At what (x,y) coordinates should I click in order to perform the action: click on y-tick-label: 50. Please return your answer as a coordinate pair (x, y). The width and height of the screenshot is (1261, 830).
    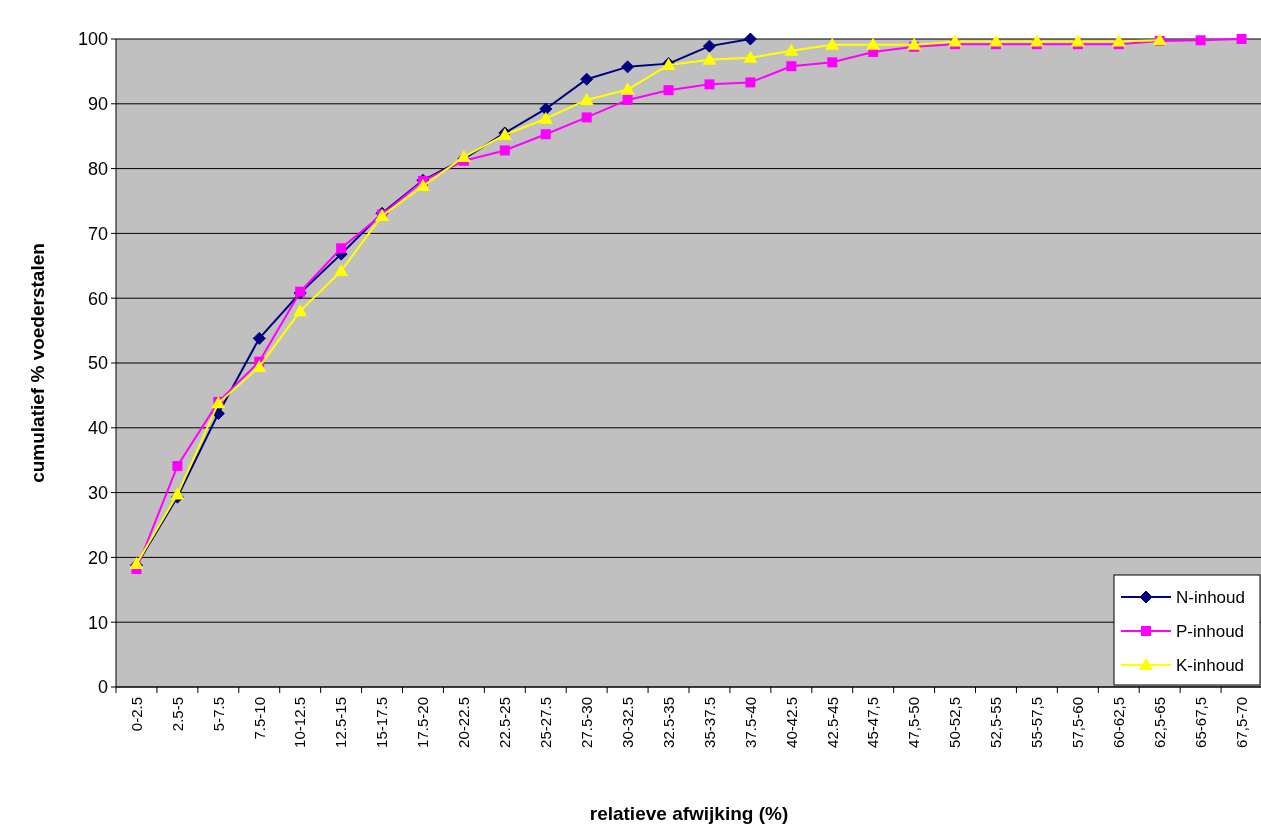
    Looking at the image, I should click on (97, 363).